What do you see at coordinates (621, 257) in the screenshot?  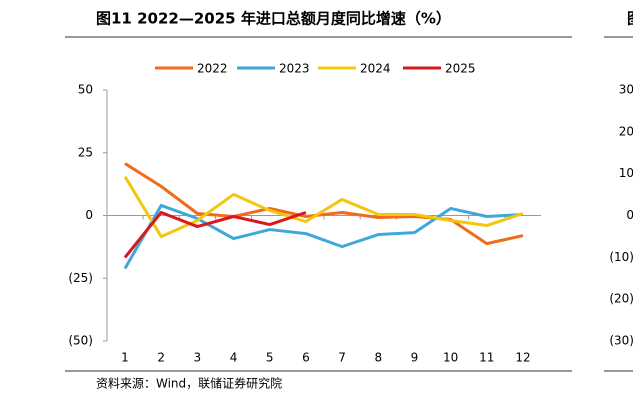 I see `y-tick-label: (10)` at bounding box center [621, 257].